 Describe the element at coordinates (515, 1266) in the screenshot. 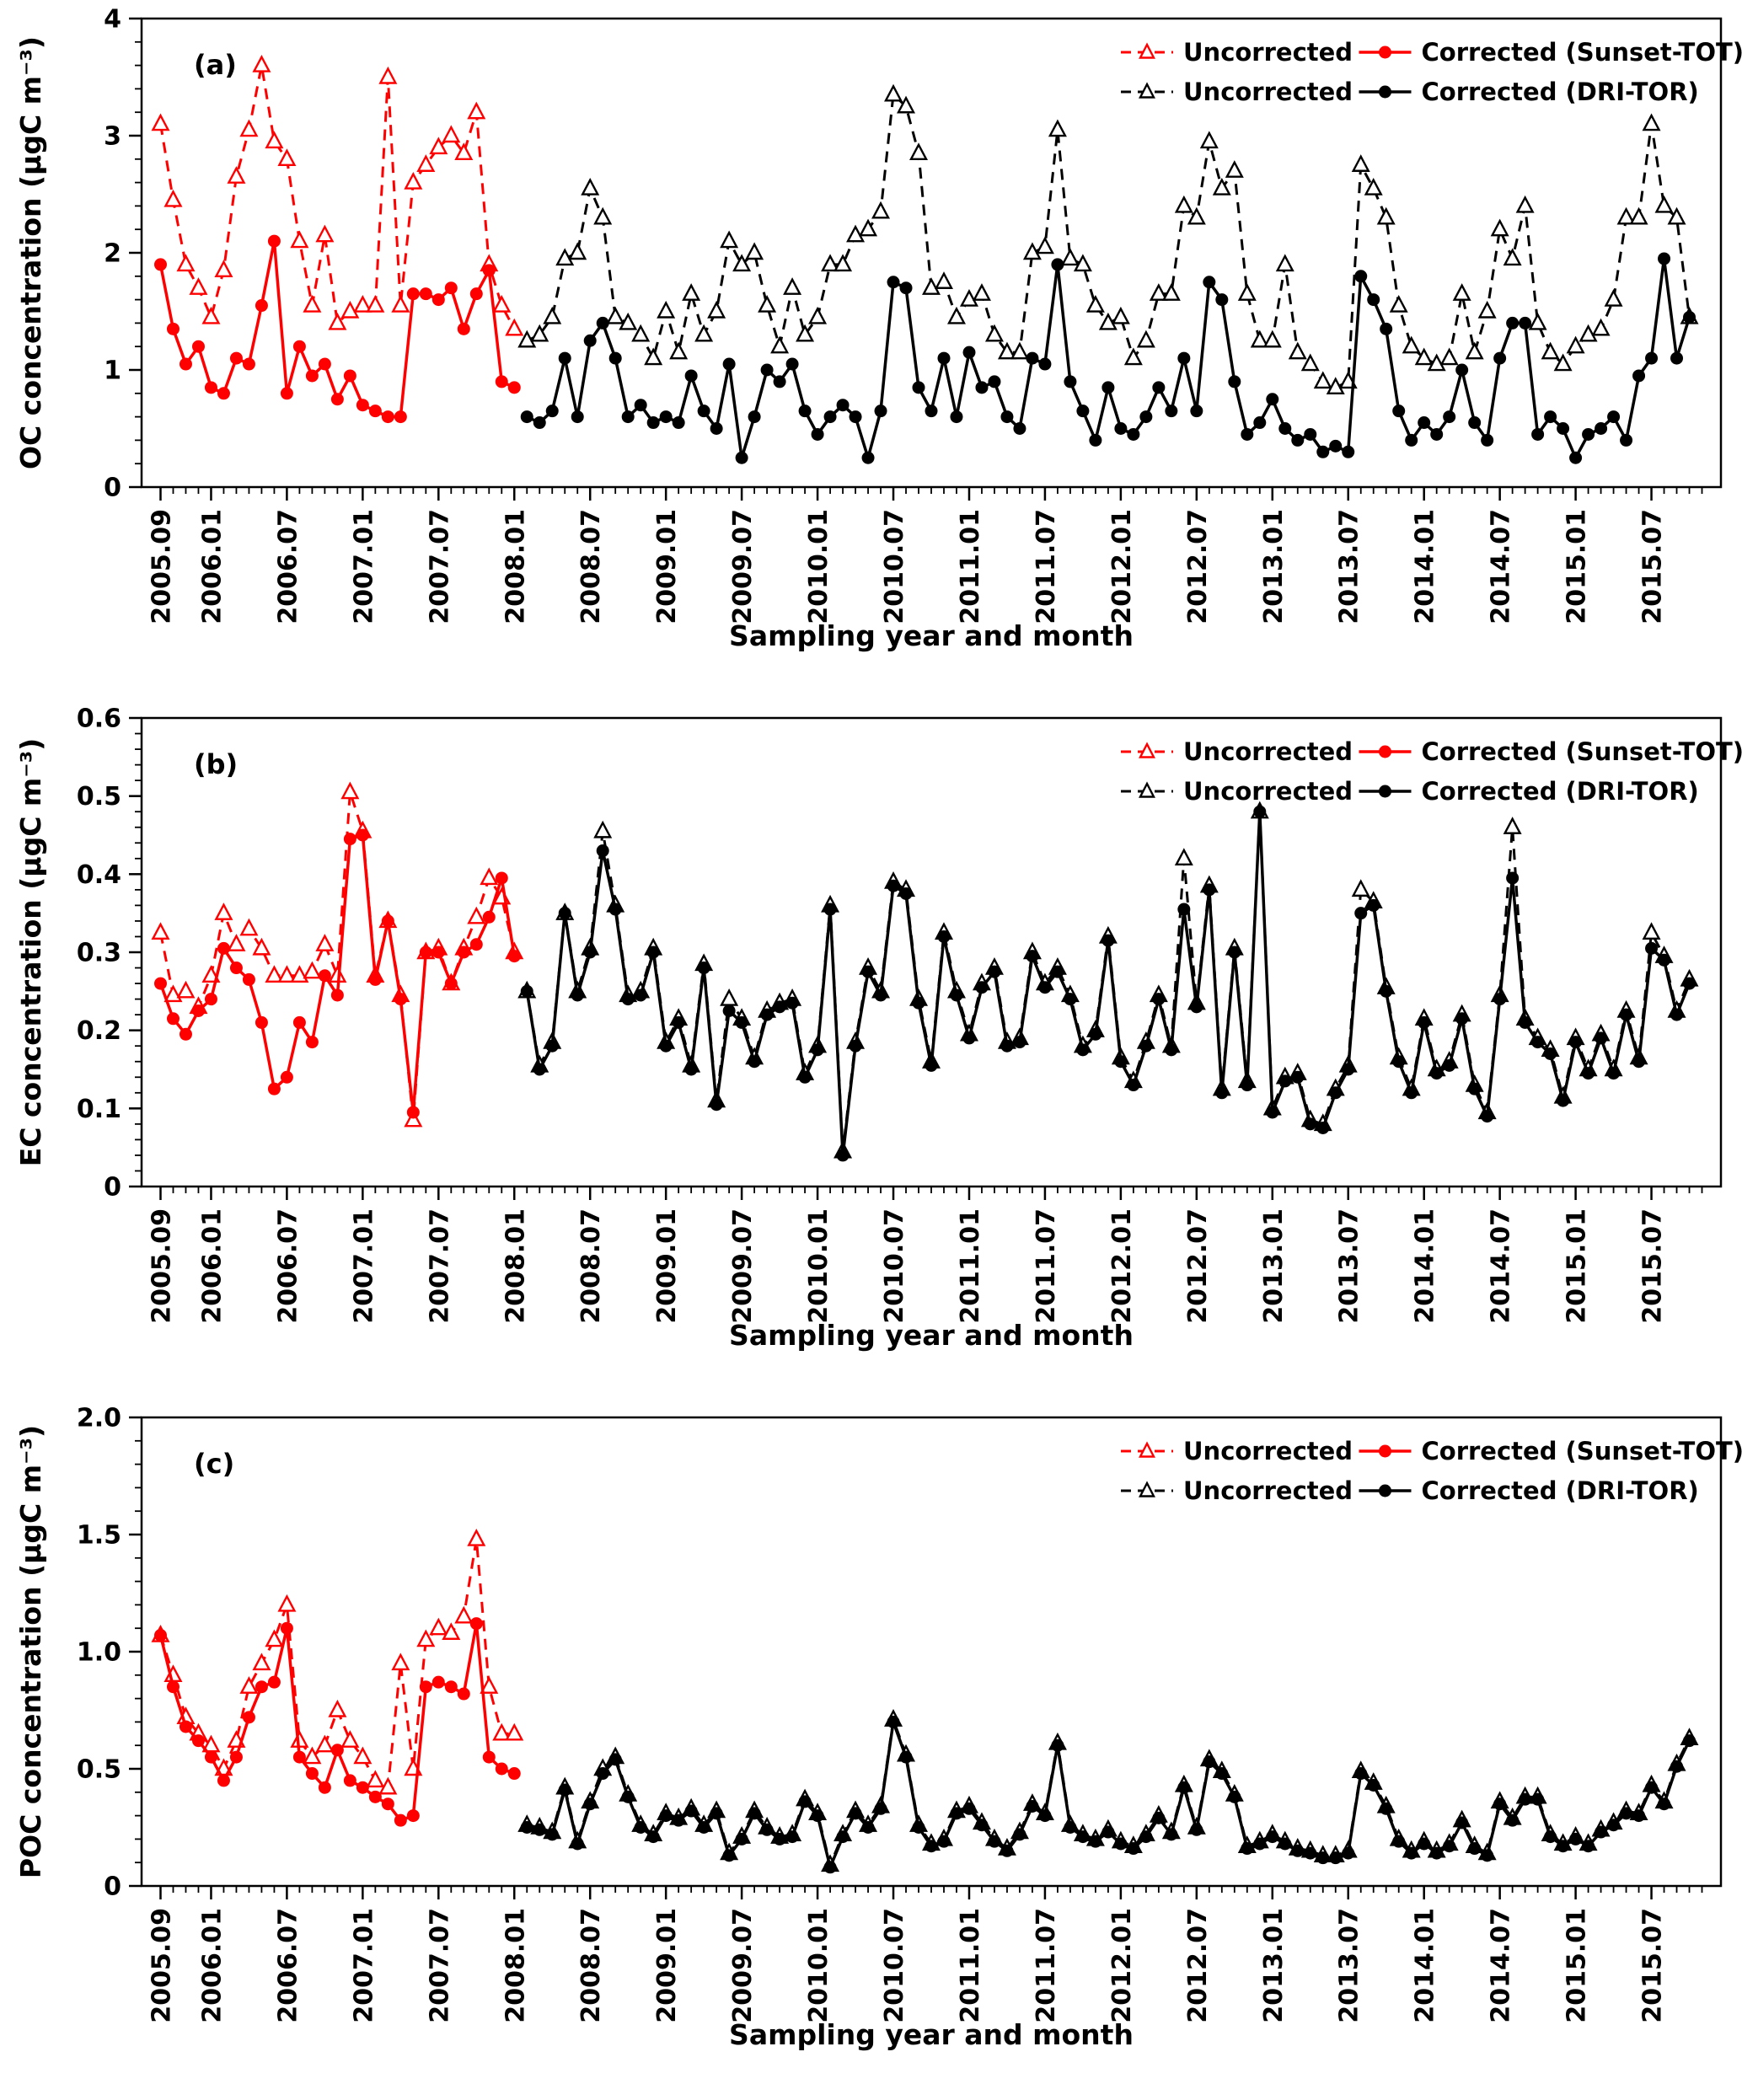

I see `x-tick-label: 2008.01` at that location.